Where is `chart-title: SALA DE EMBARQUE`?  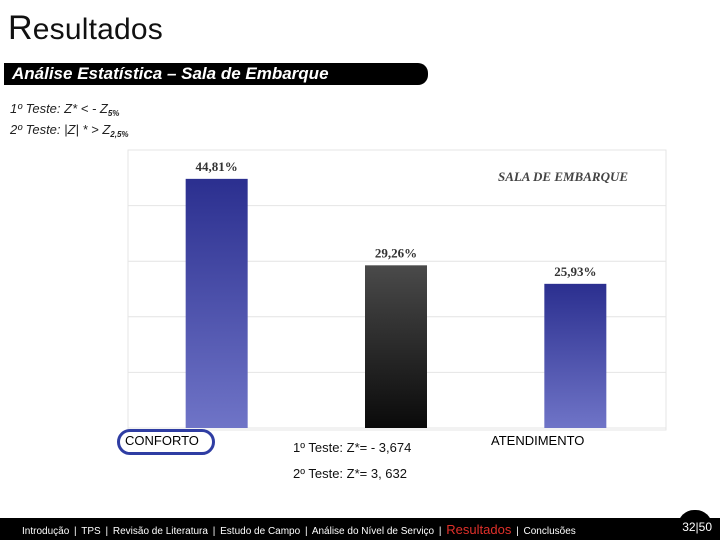
chart-title: SALA DE EMBARQUE is located at coordinates (563, 176).